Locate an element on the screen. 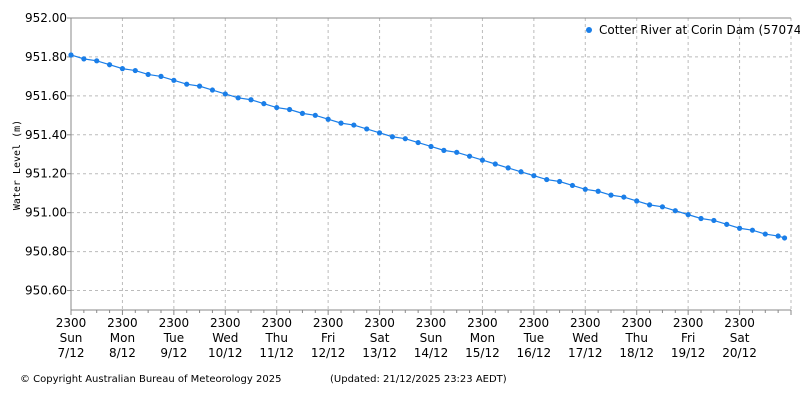  x-tick-label: Sun is located at coordinates (71, 338).